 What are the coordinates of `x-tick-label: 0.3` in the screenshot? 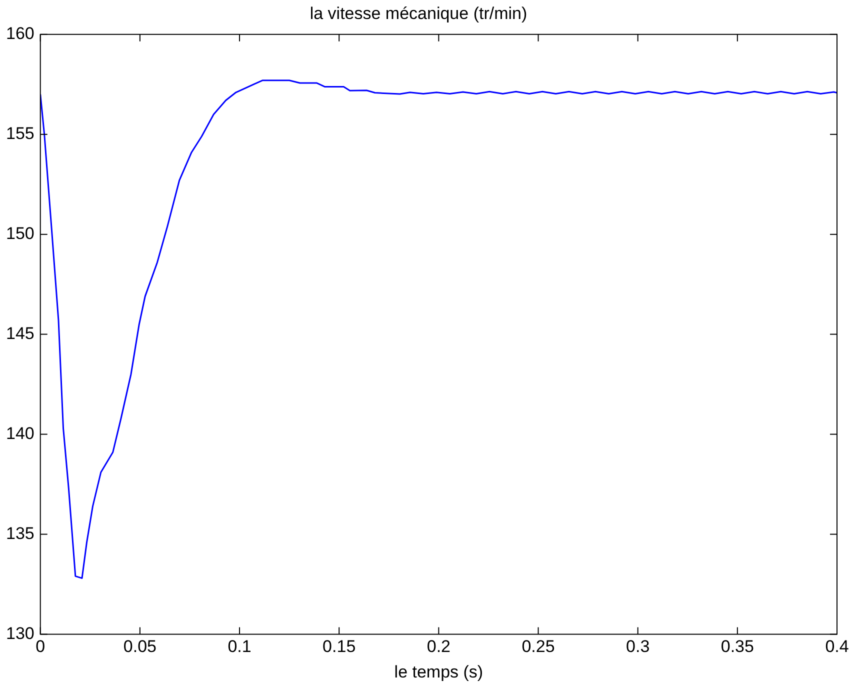 It's located at (638, 646).